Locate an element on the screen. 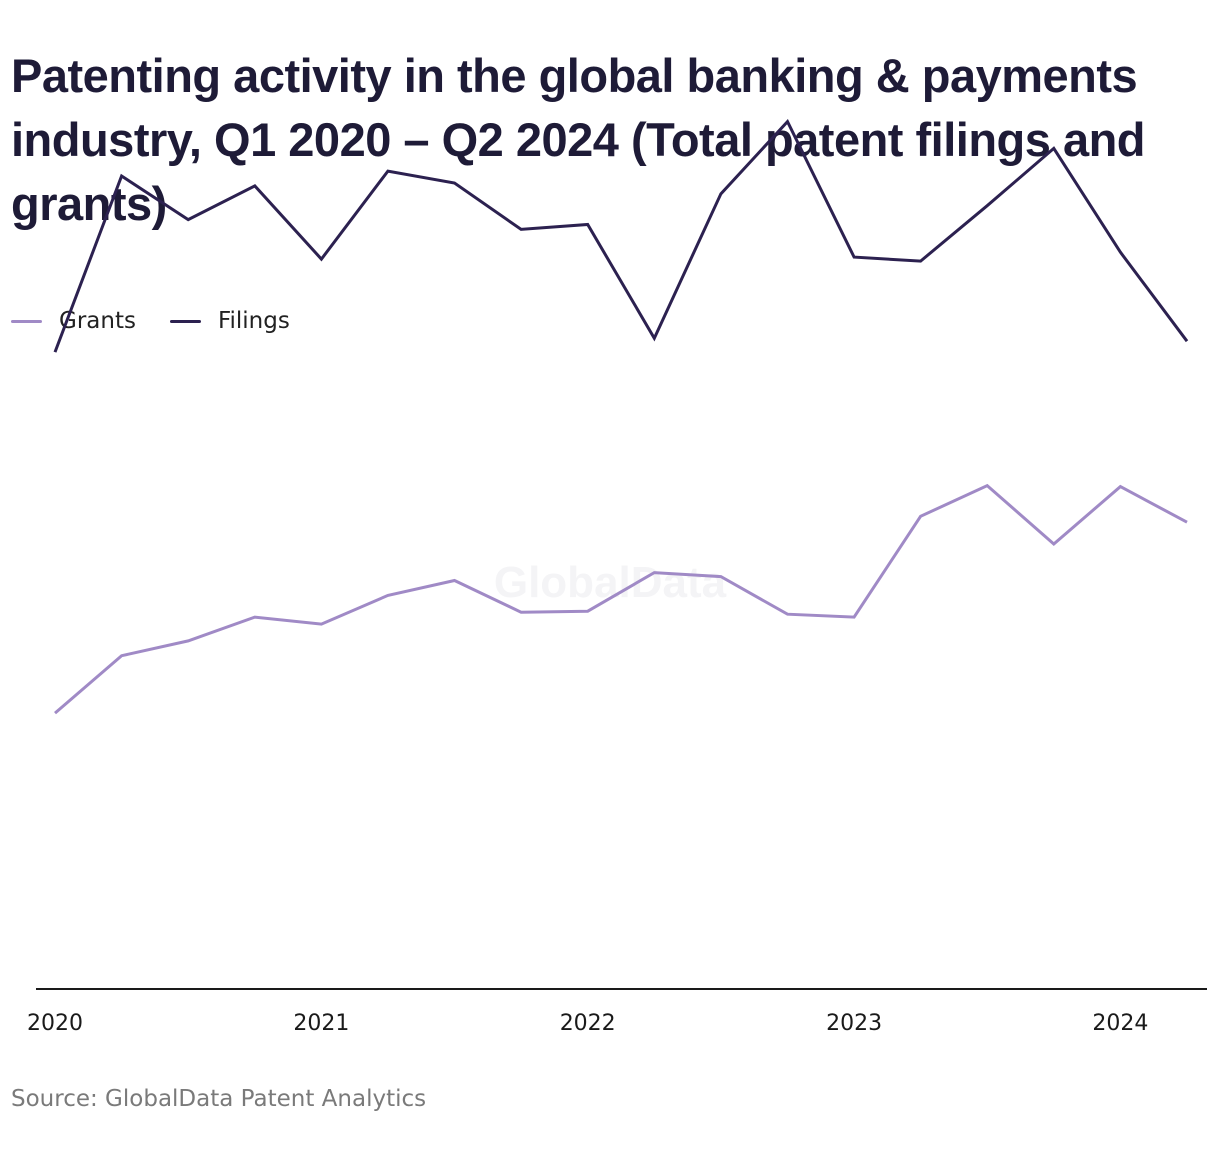  legend-item-filings: Filings is located at coordinates (229, 321).